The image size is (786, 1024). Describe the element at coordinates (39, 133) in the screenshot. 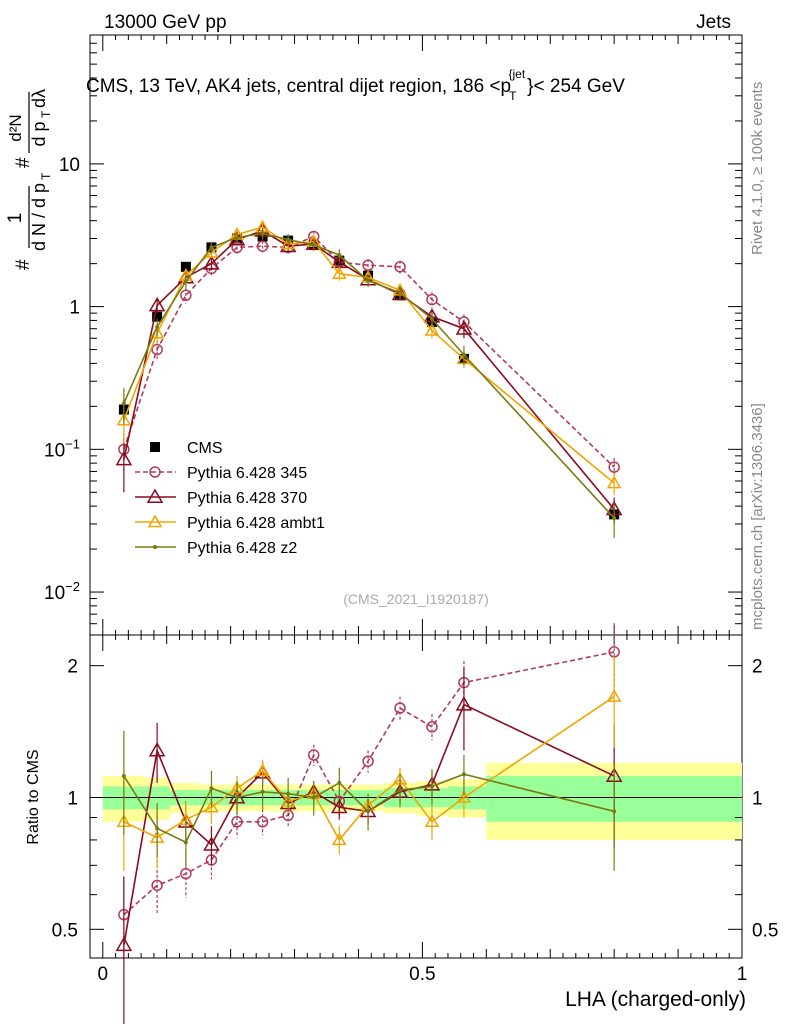

I see `svg-text: d p` at that location.